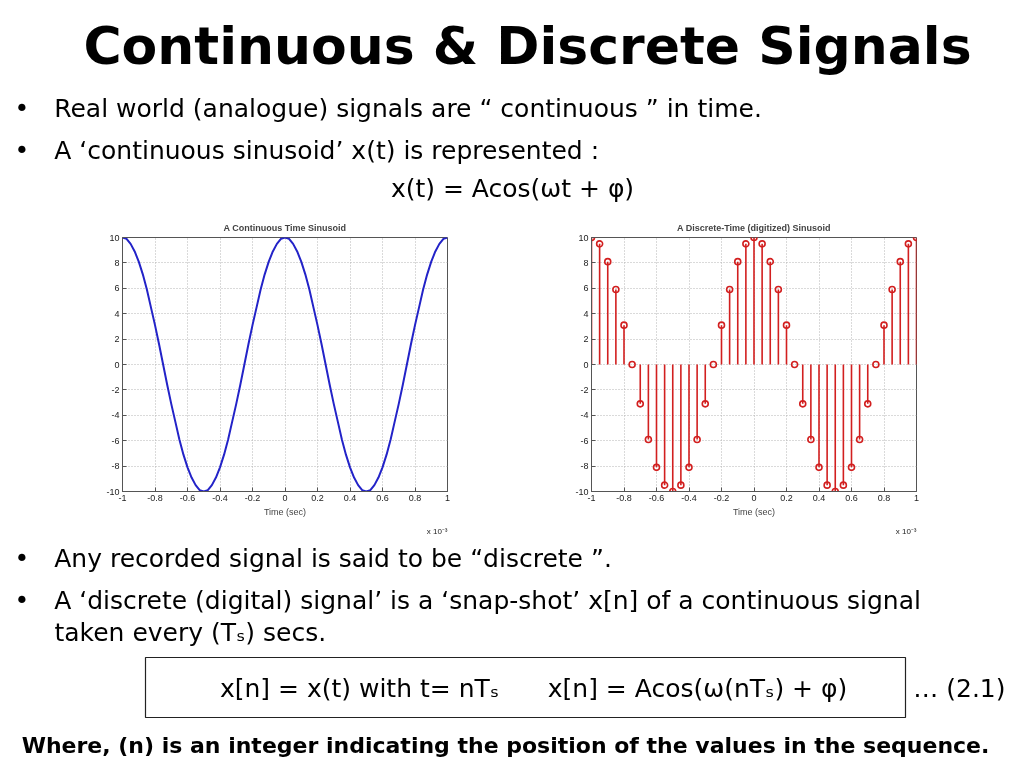  Describe the element at coordinates (388, 108) in the screenshot. I see `text: • Real world (analogue) signals are “ continuous ” in time.` at that location.